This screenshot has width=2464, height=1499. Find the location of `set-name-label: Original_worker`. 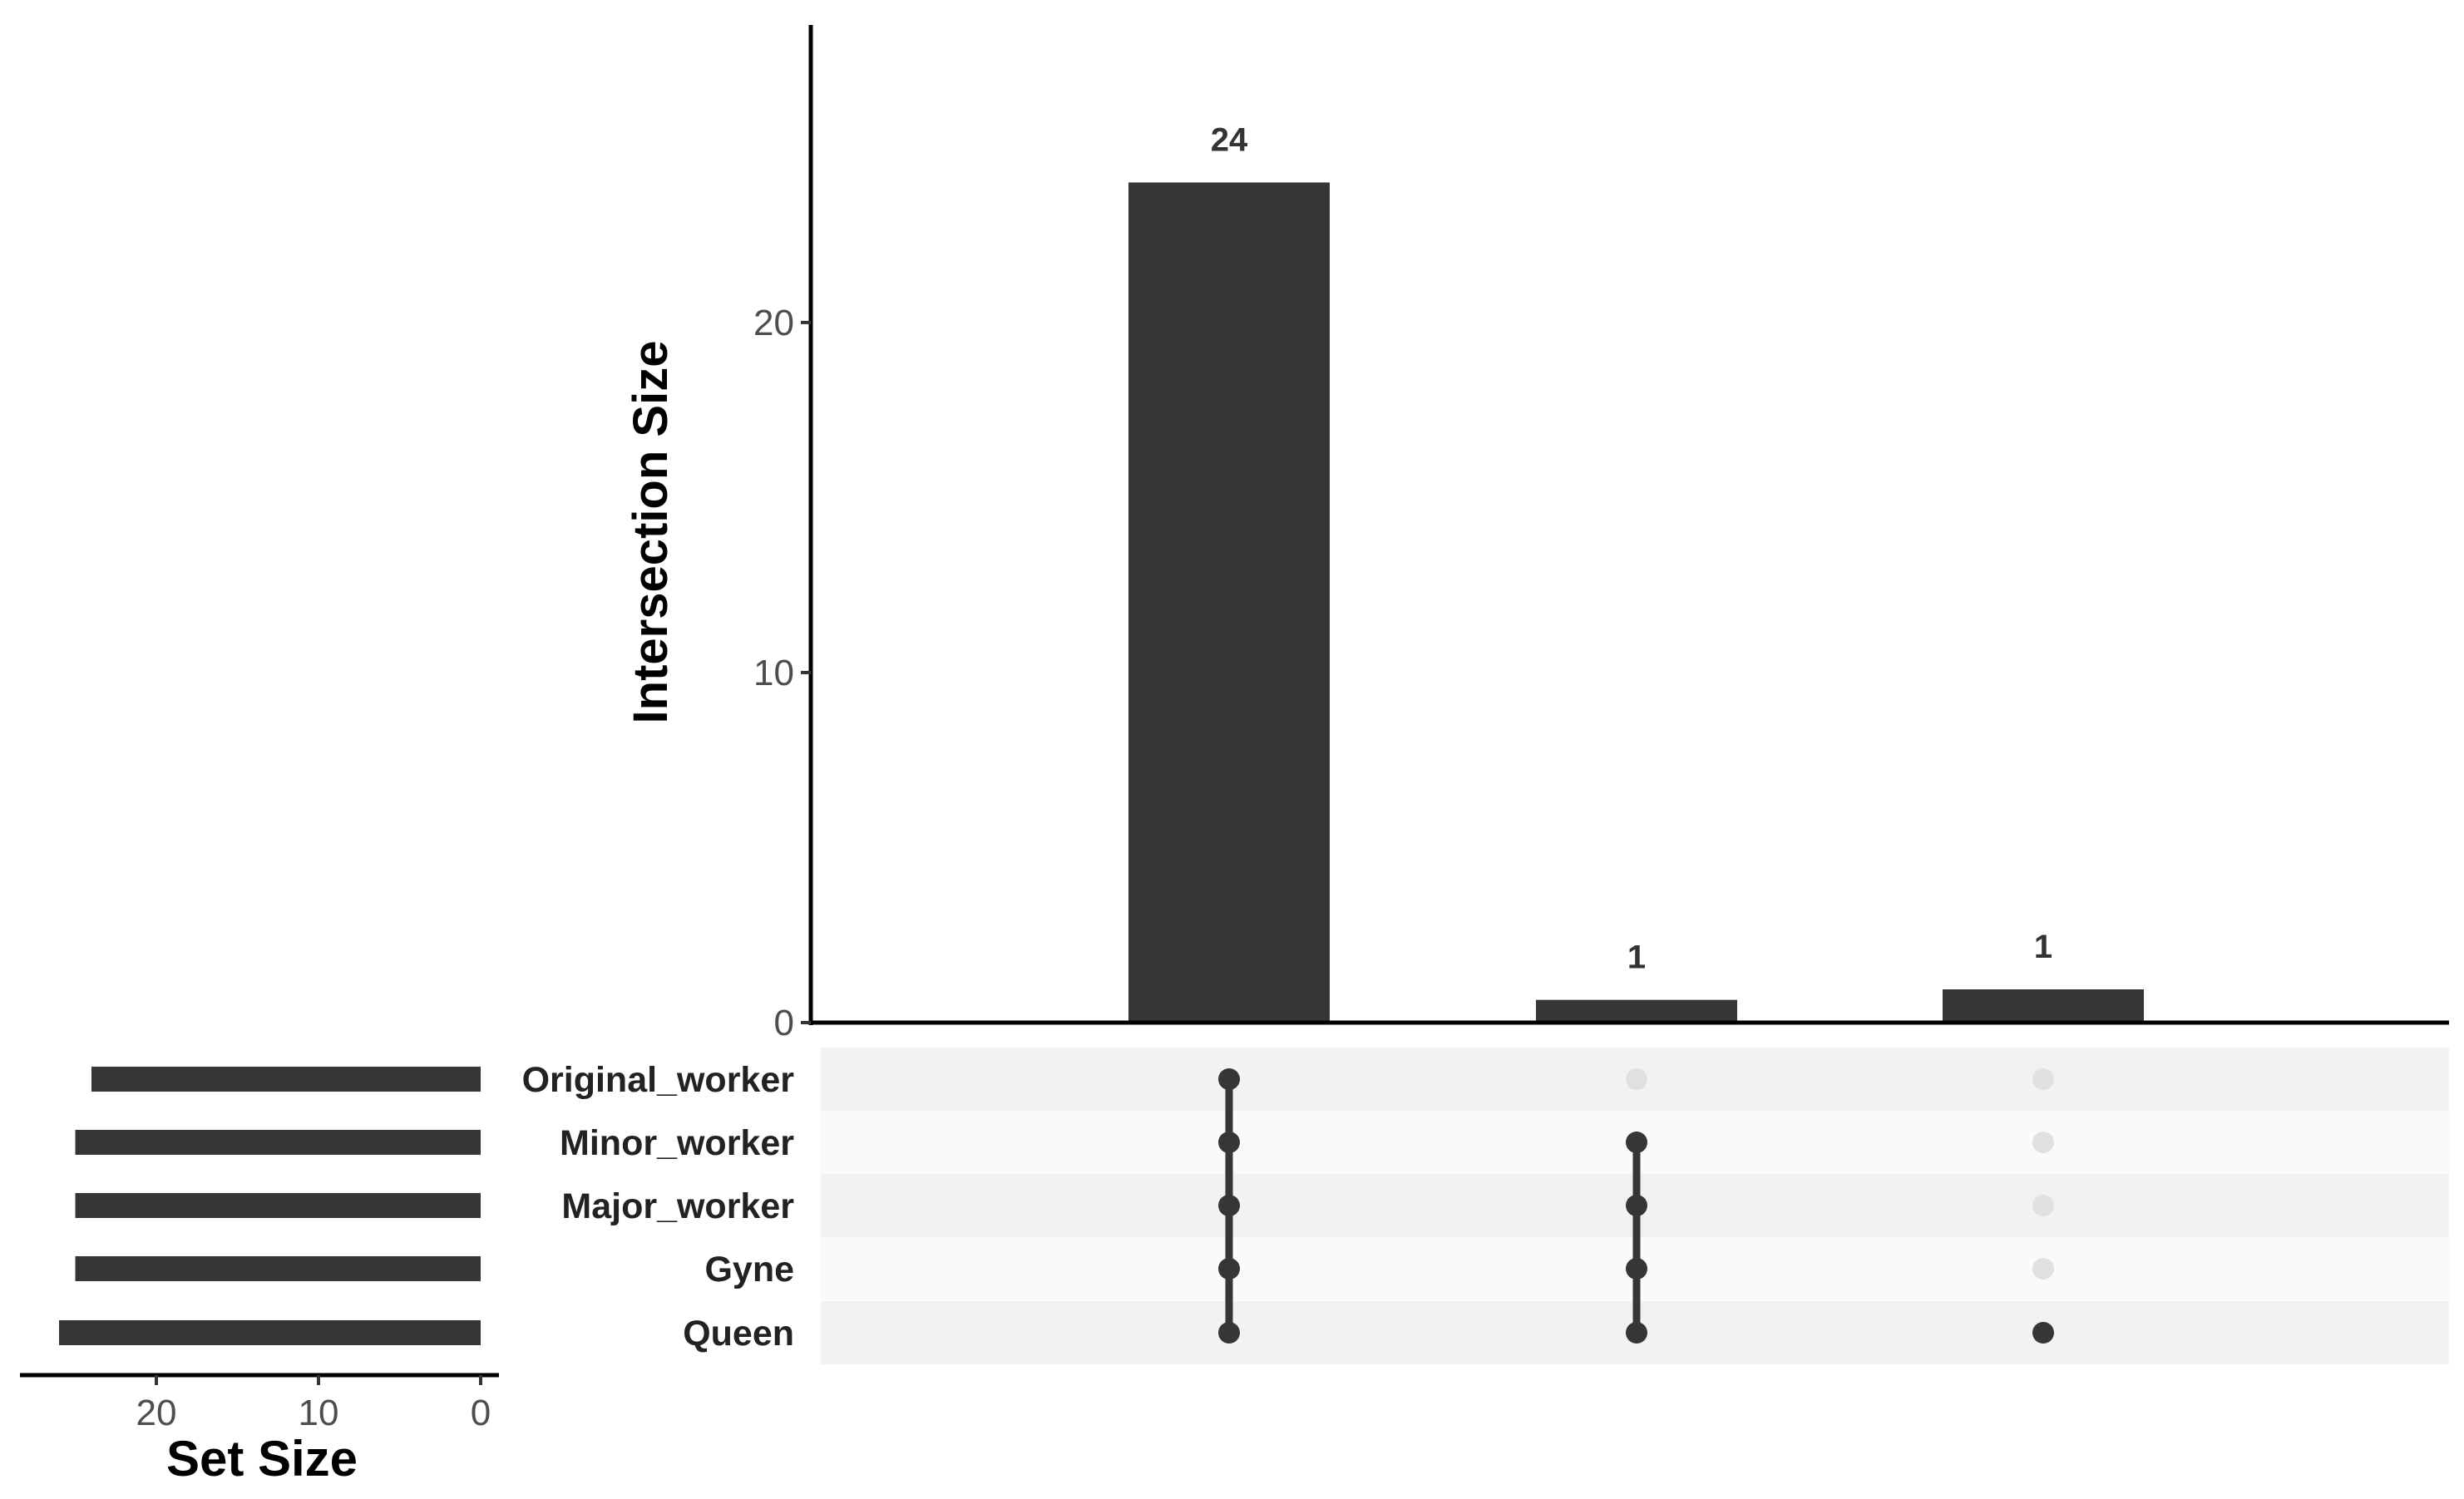

set-name-label: Original_worker is located at coordinates (659, 1080).